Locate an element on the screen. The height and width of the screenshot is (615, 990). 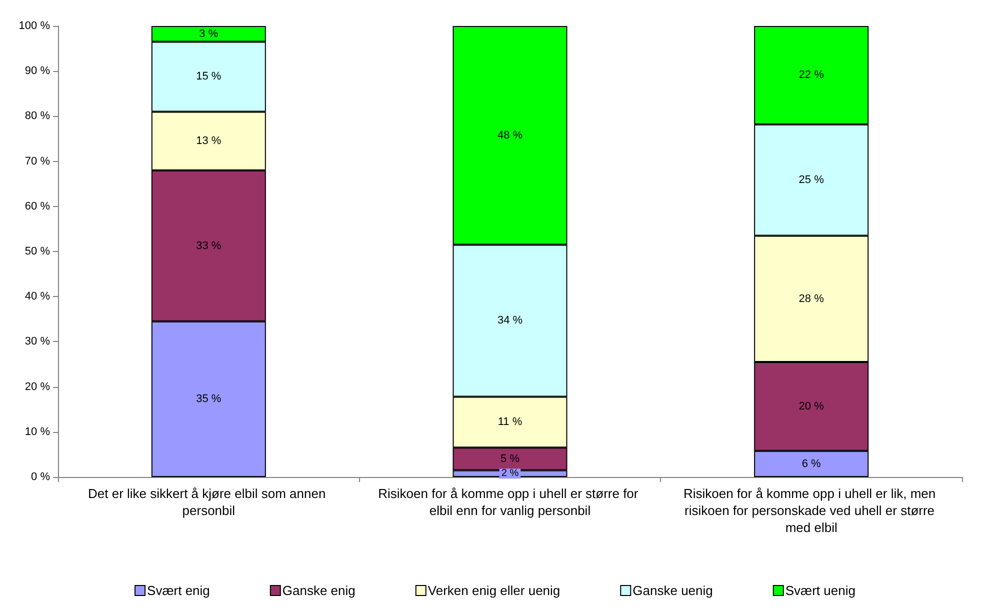
y-tick-label: 80 % is located at coordinates (37, 116).